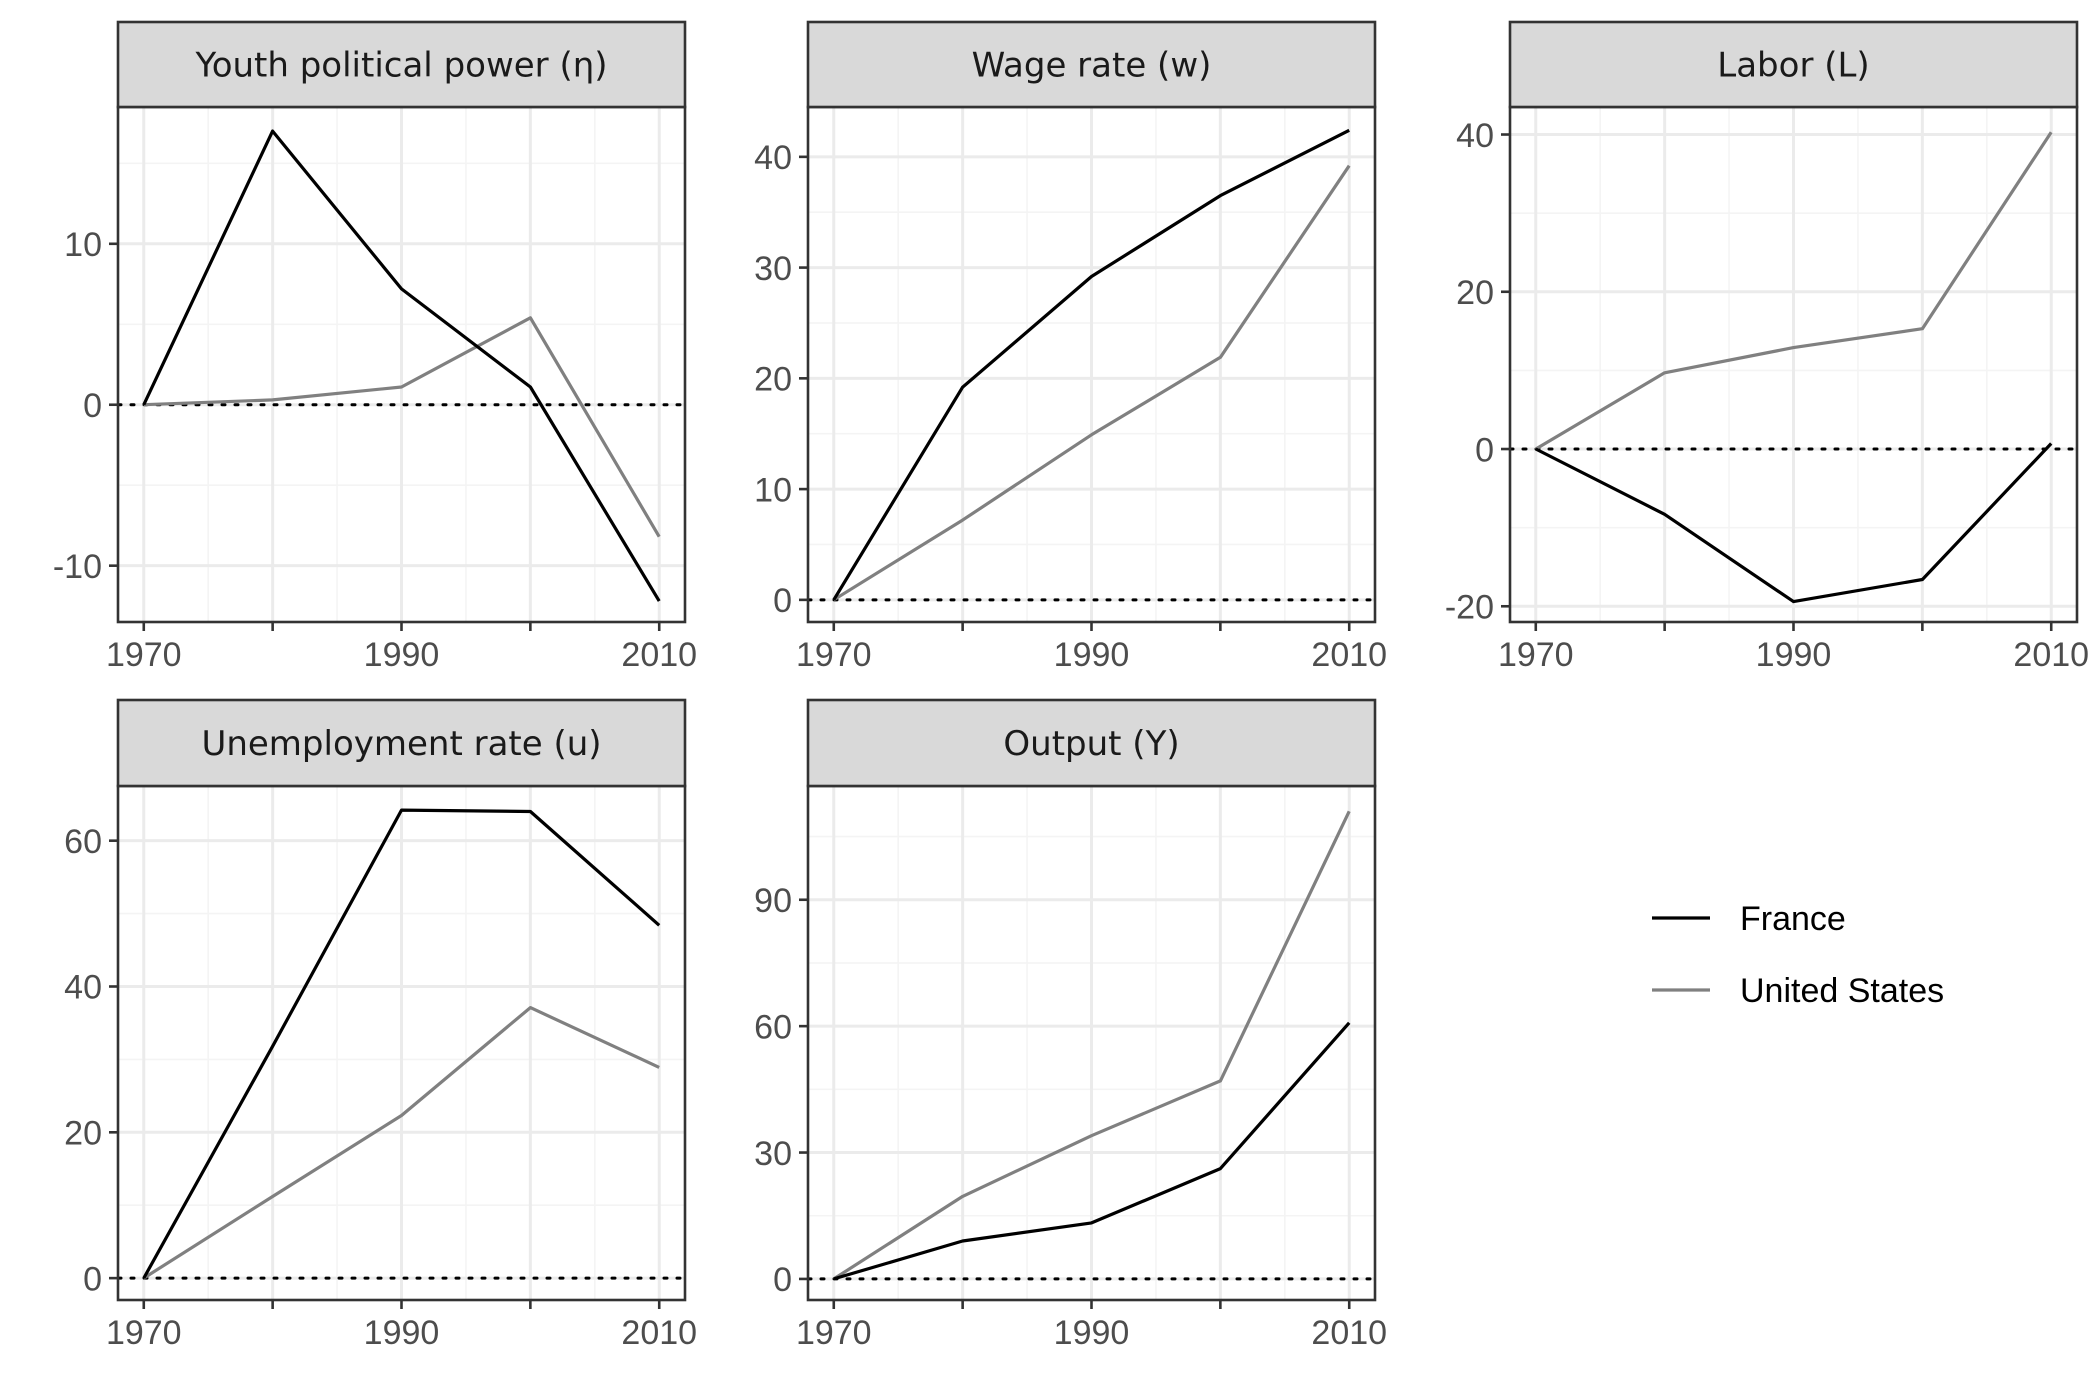 This screenshot has width=2100, height=1400. I want to click on panel-wage-rate-y-tick-label: 30, so click(773, 269).